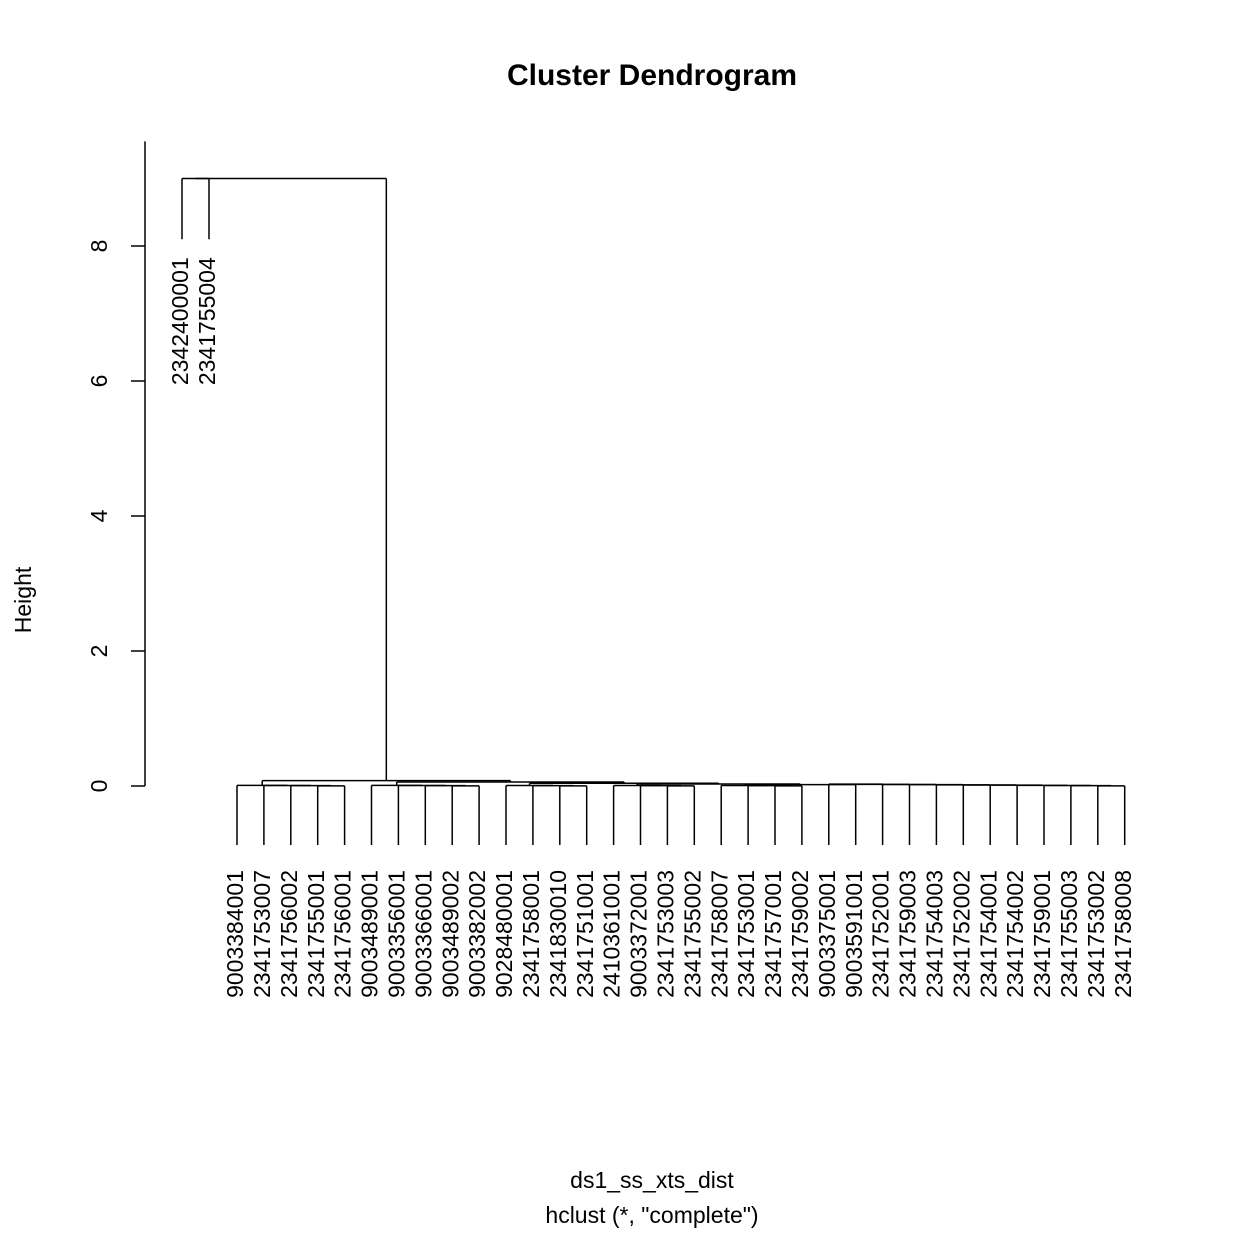 The width and height of the screenshot is (1235, 1235). I want to click on leaf-label-20: 2341758007, so click(719, 934).